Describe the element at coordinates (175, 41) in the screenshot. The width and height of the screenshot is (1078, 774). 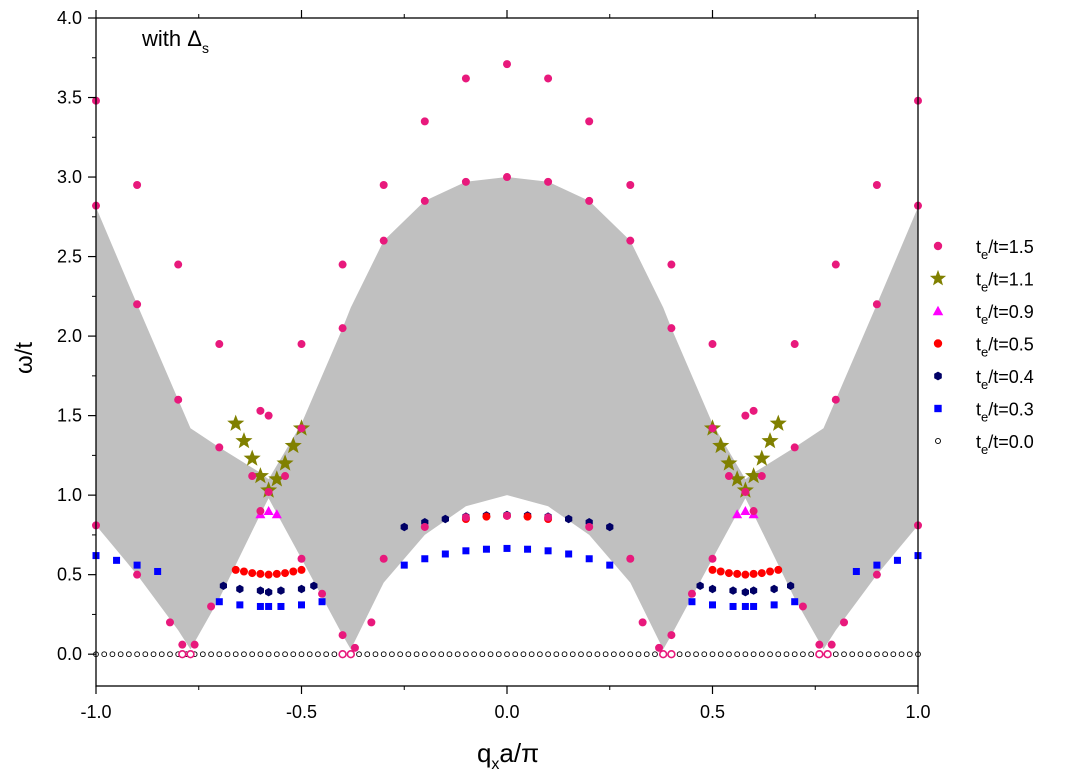
I see `annotation: with Δs` at that location.